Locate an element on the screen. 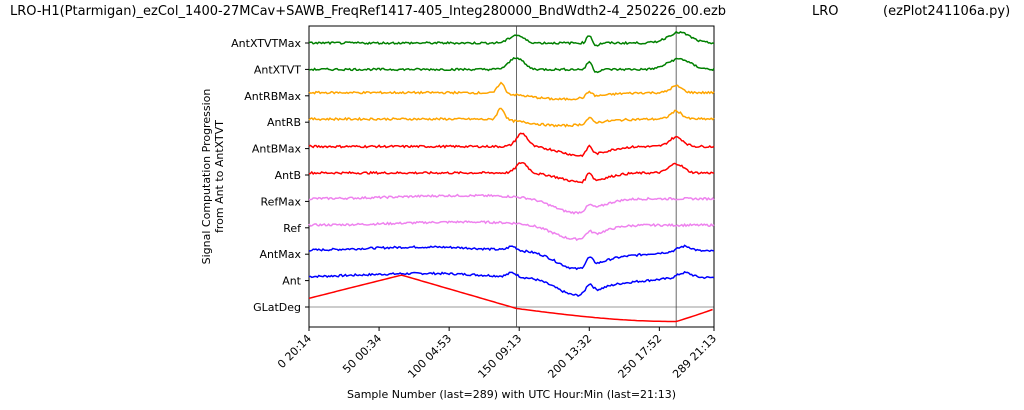  title-center: LRO is located at coordinates (825, 11).